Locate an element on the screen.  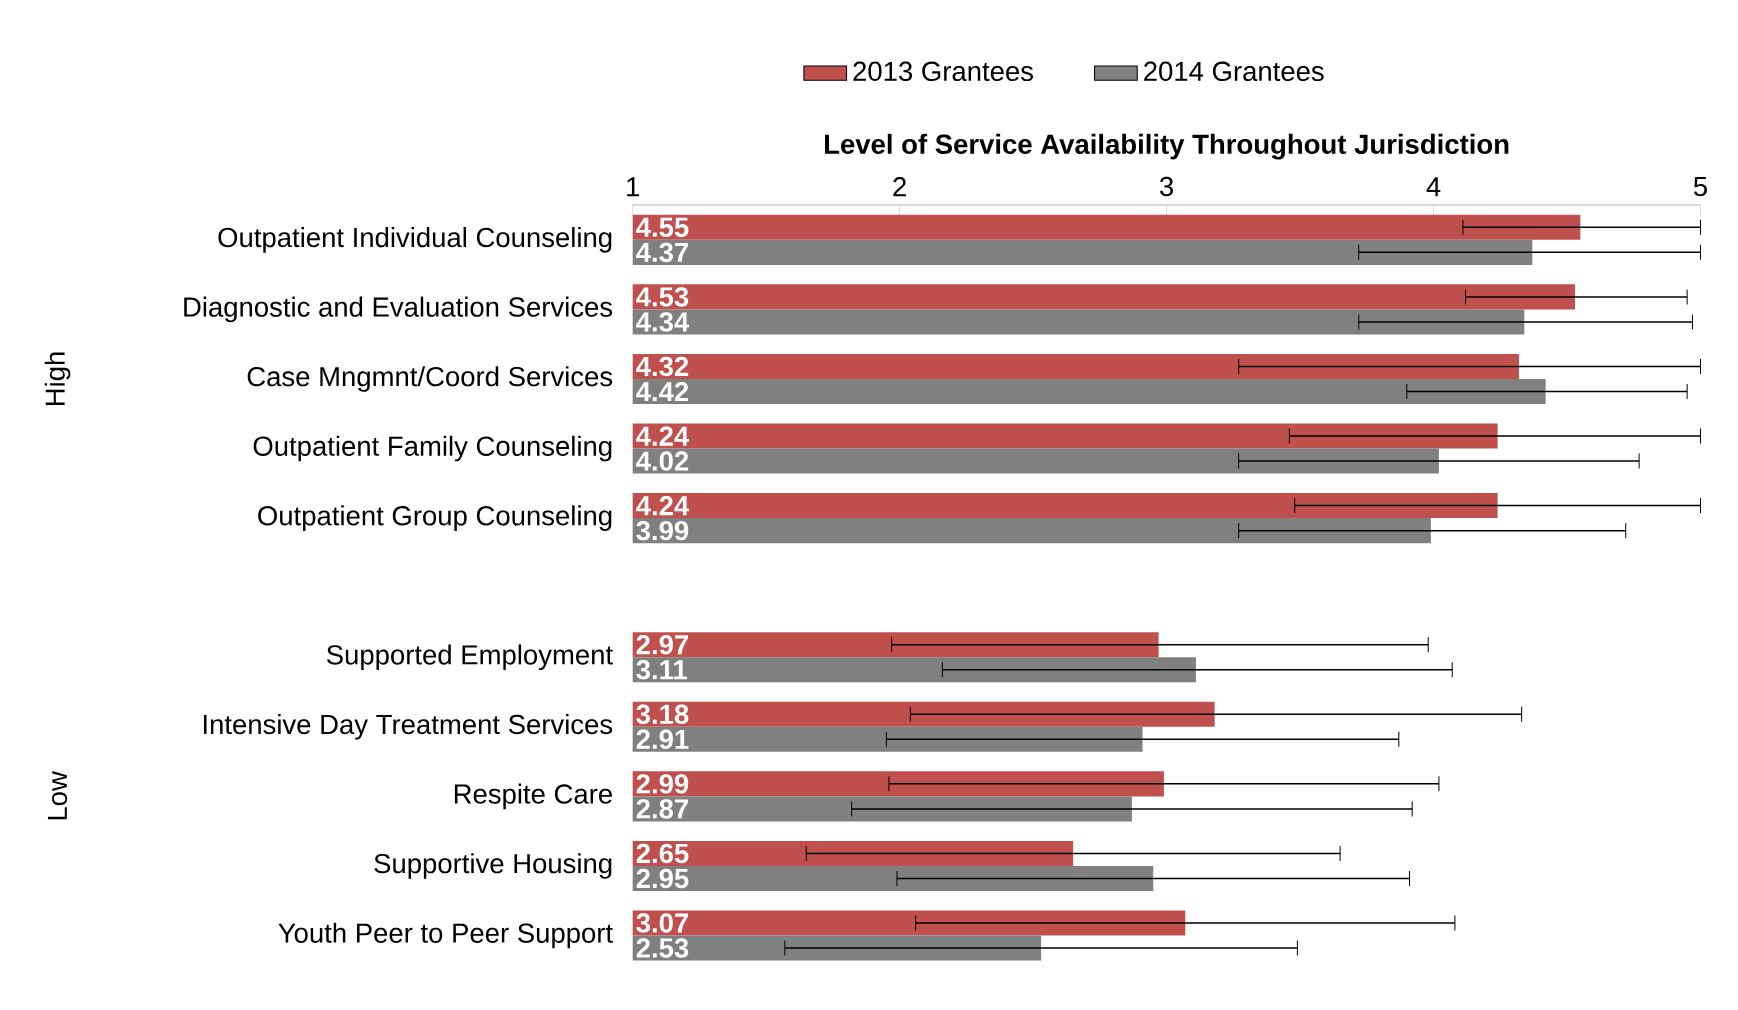
x-tick-label: 3 is located at coordinates (1167, 186).